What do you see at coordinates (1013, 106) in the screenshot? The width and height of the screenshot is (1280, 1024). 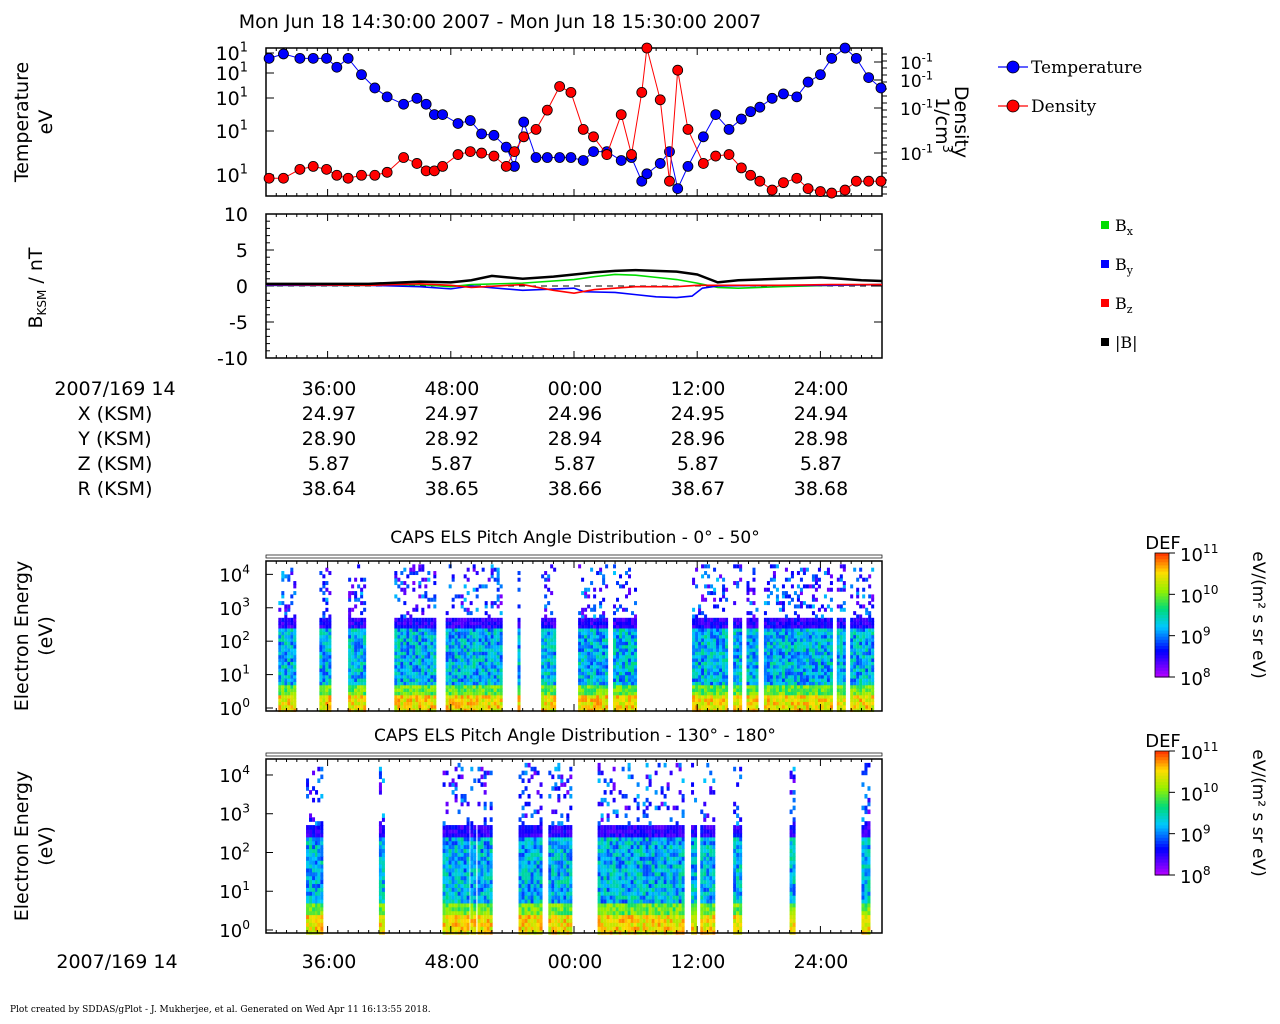 I see `legend-marker` at bounding box center [1013, 106].